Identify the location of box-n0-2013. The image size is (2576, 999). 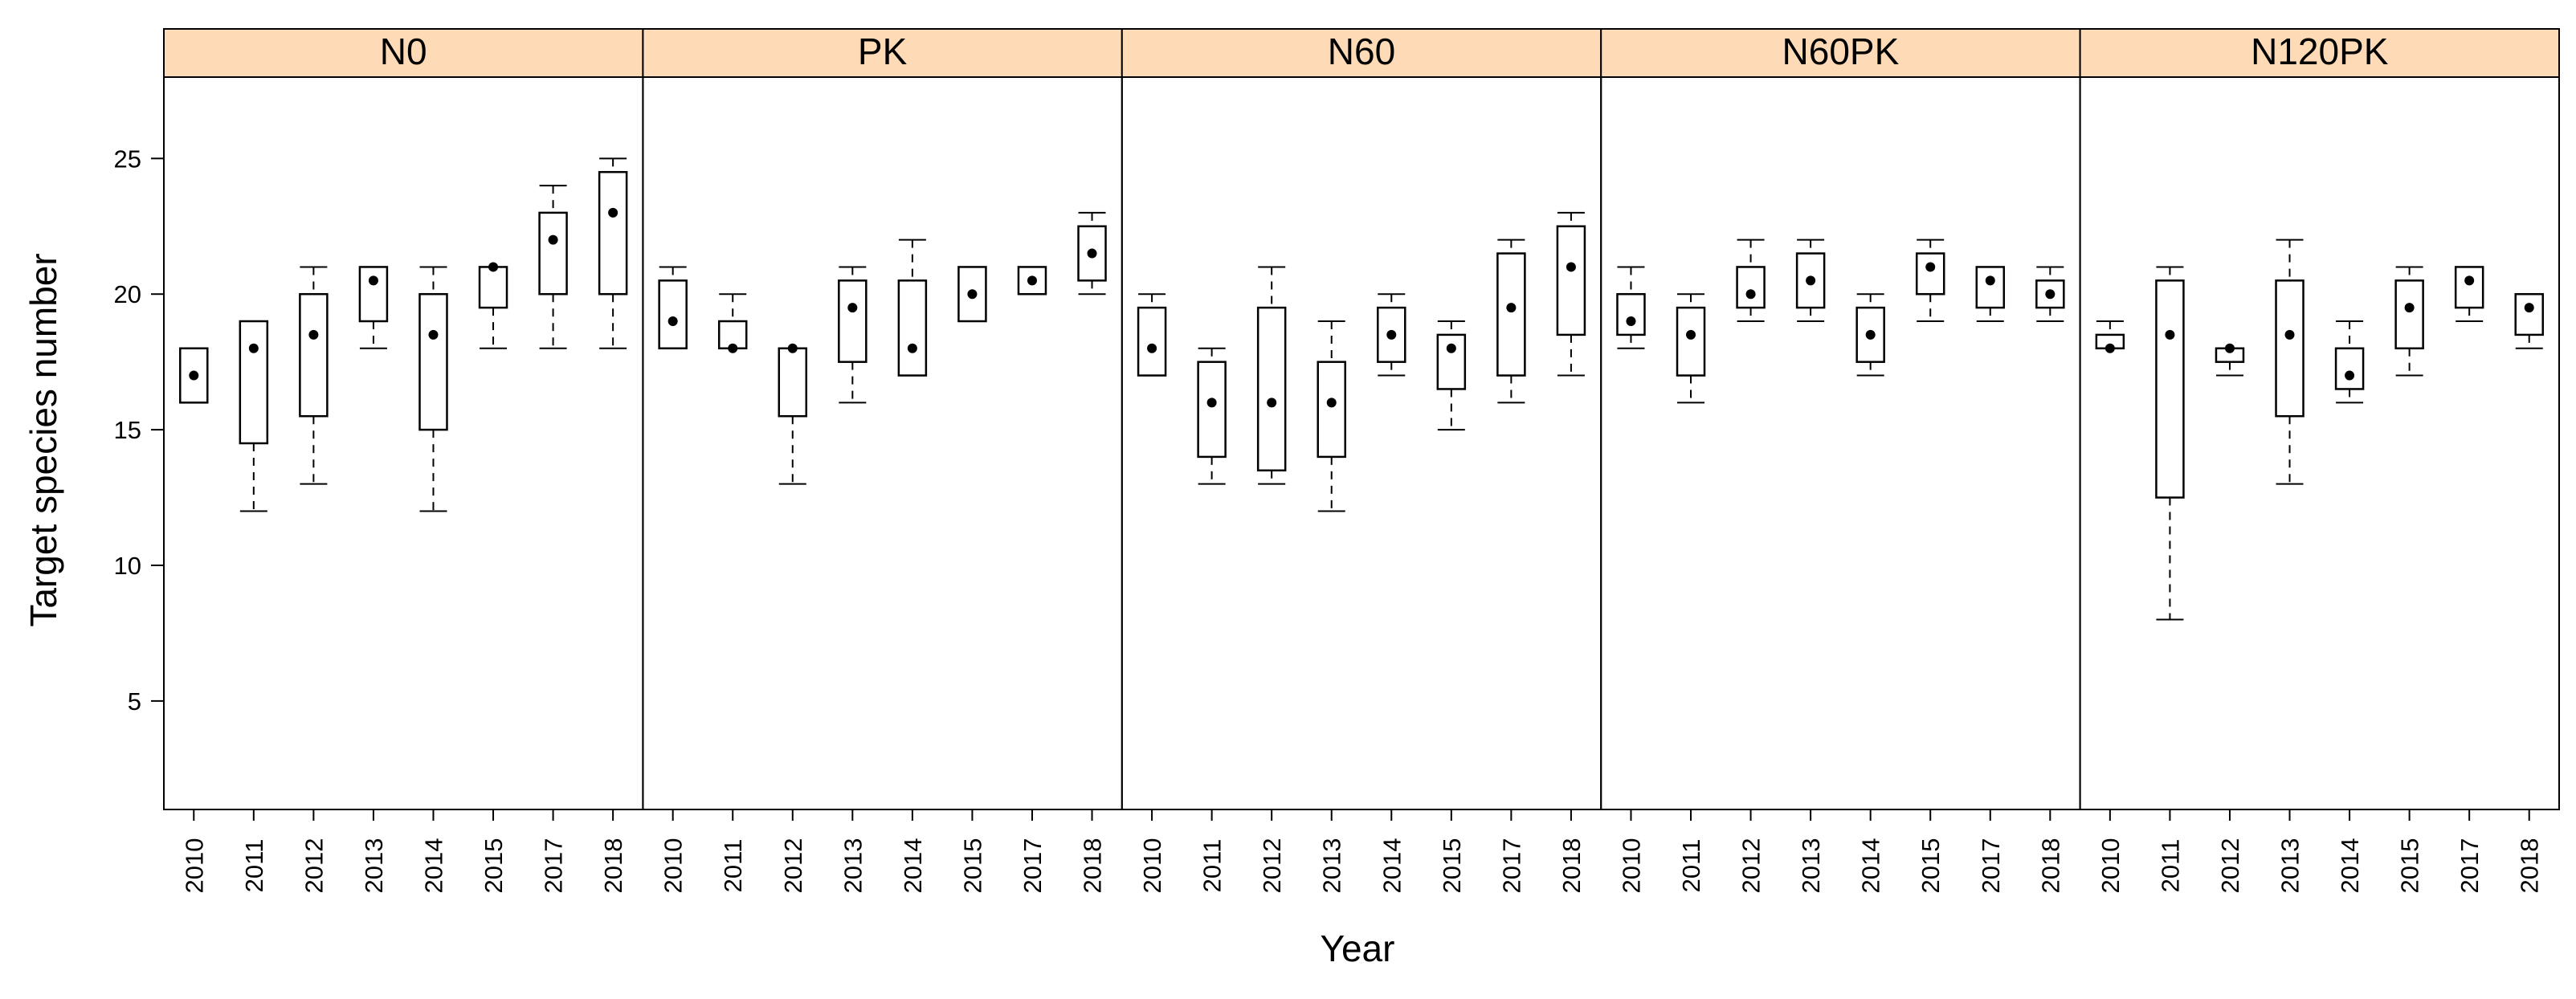
(373, 307).